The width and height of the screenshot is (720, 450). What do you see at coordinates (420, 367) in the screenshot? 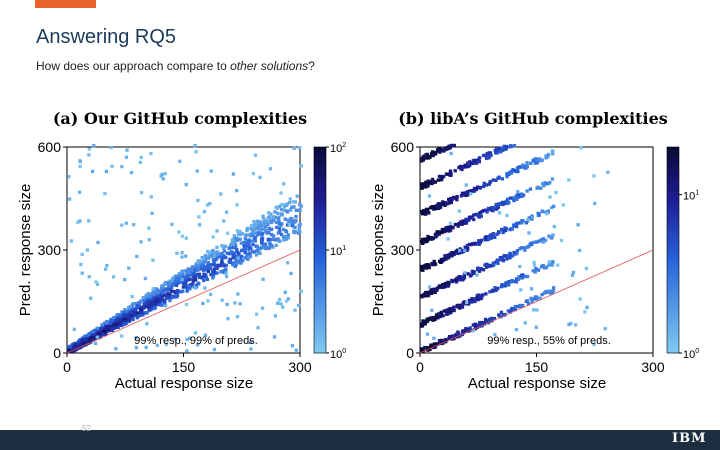
I see `x-tick-label: 0` at bounding box center [420, 367].